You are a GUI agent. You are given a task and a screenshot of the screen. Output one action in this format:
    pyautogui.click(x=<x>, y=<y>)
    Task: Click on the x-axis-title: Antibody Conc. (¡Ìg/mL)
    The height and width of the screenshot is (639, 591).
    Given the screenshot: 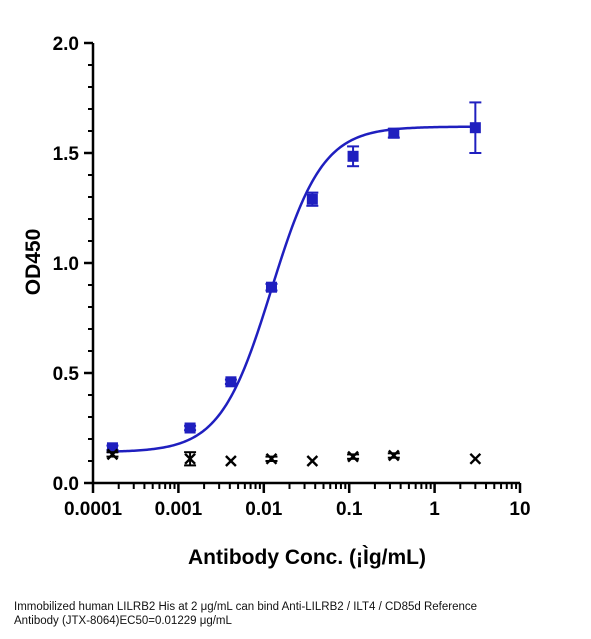 What is the action you would take?
    pyautogui.click(x=307, y=557)
    